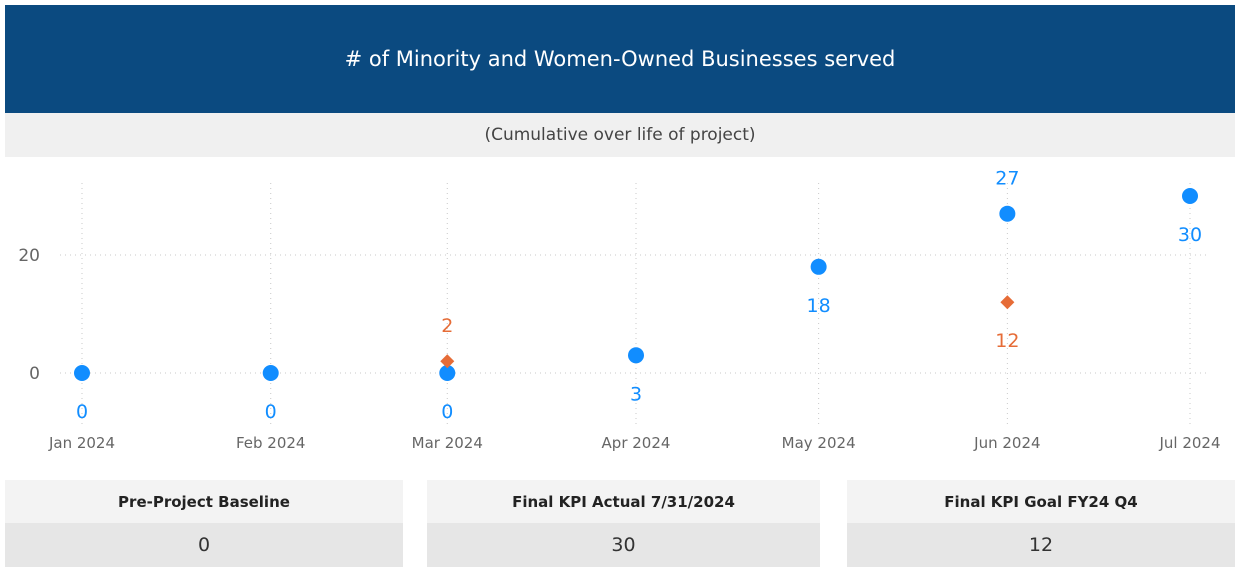 The width and height of the screenshot is (1239, 567). What do you see at coordinates (204, 501) in the screenshot?
I see `card-label: Pre-Project Baseline` at bounding box center [204, 501].